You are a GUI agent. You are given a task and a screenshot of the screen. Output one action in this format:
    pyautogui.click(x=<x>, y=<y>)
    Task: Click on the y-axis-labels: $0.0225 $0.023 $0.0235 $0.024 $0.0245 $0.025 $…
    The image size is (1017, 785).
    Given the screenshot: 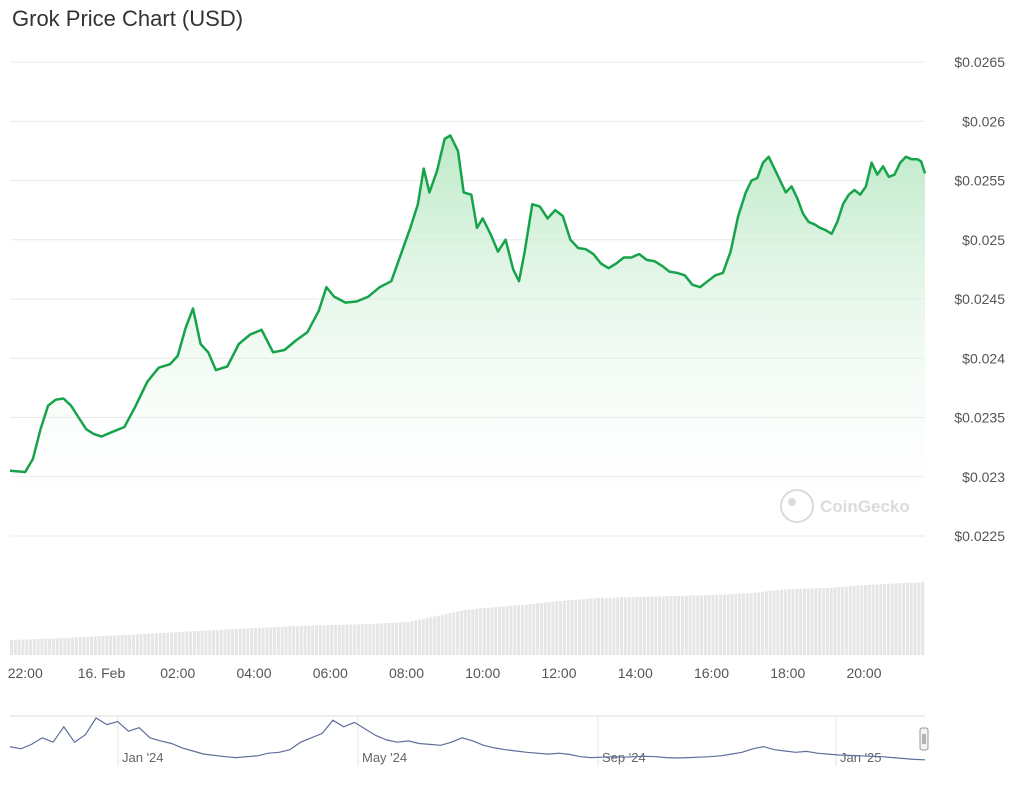 What is the action you would take?
    pyautogui.click(x=979, y=299)
    